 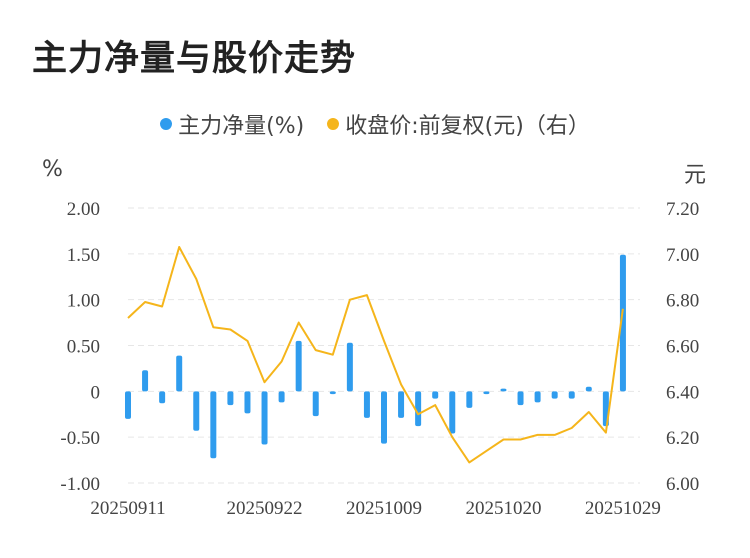 I want to click on legend: 主力净量(%) 收盘价:前复权(元)（右）, so click(x=375, y=124).